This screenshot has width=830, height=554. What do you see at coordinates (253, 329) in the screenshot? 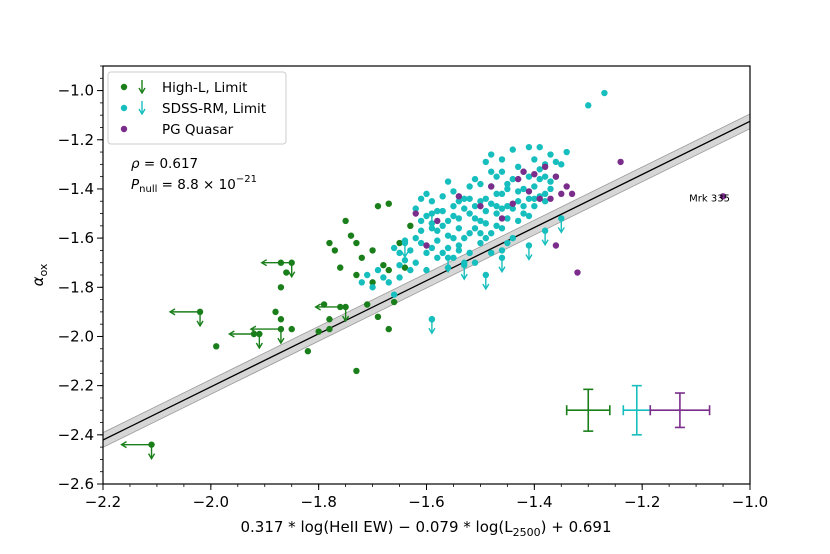
I see `limit-left-s0-3-head` at bounding box center [253, 329].